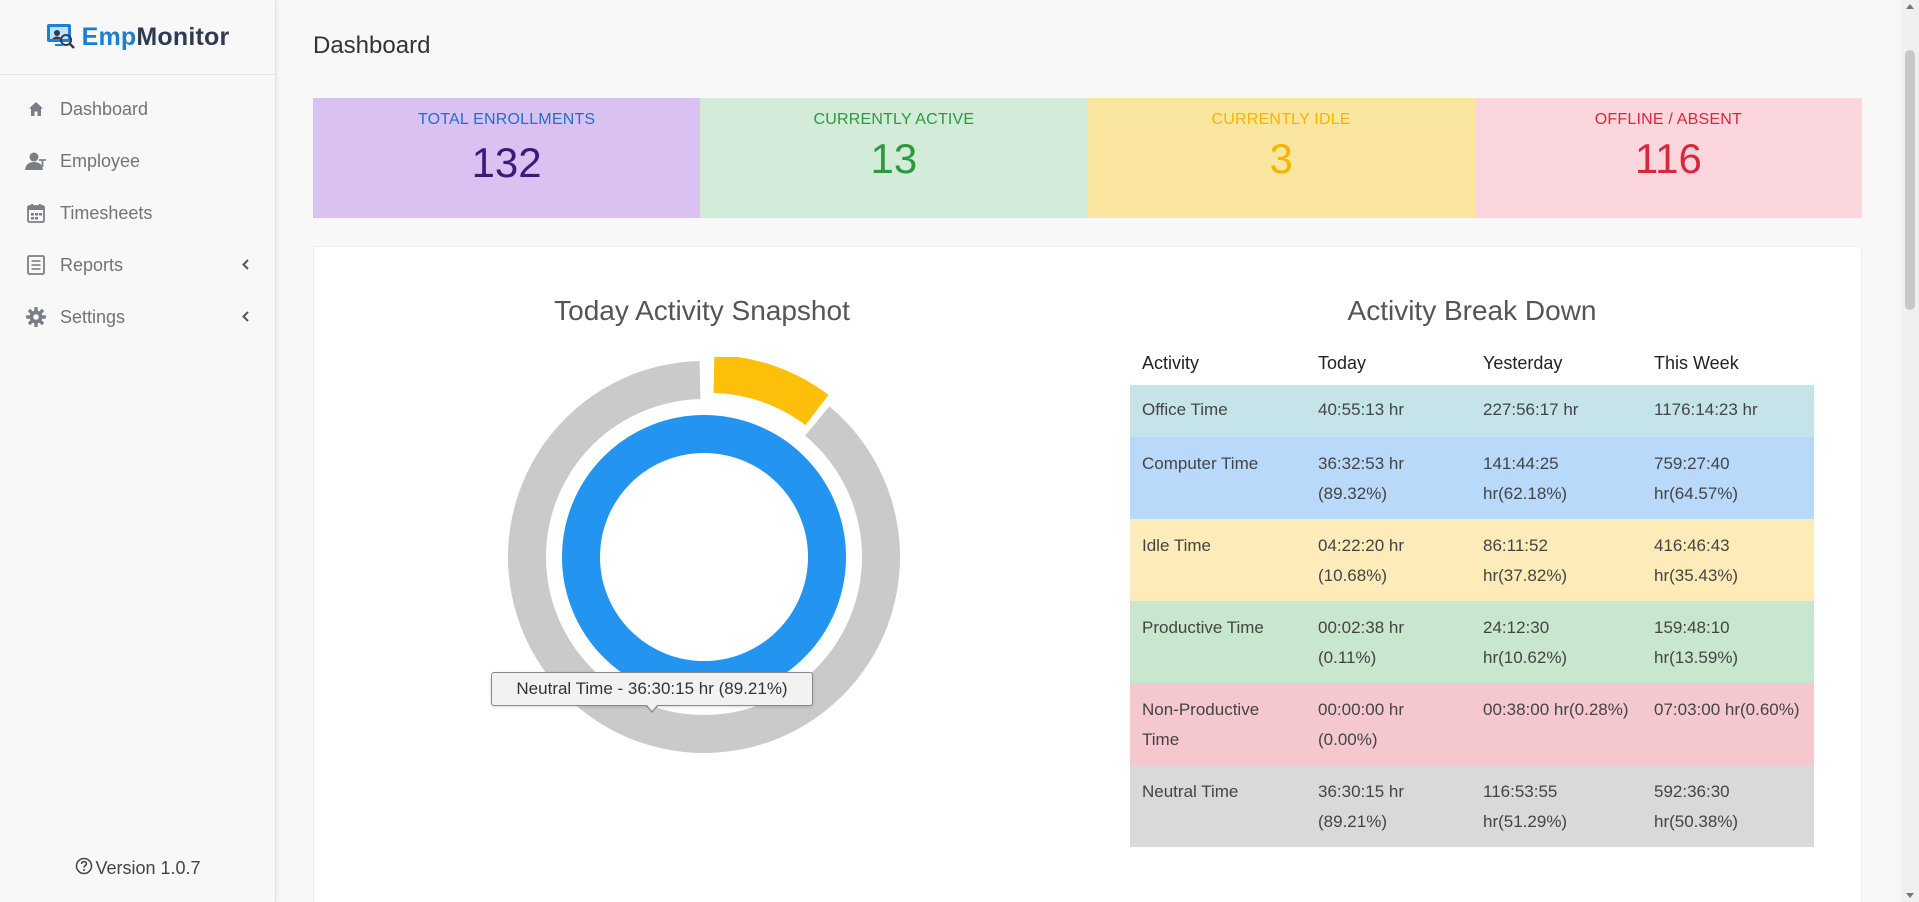 The image size is (1919, 902). Describe the element at coordinates (1218, 806) in the screenshot. I see `cell-activity: Neutral Time` at that location.